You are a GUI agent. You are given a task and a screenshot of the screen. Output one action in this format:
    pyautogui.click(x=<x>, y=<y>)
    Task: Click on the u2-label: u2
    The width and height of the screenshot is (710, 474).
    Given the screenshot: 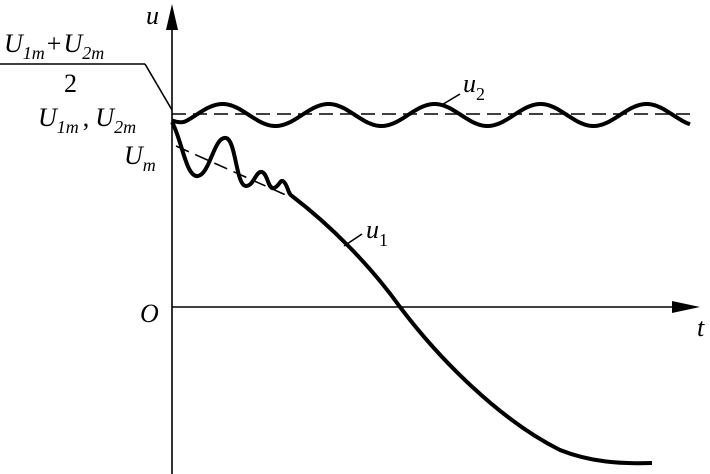 What is the action you would take?
    pyautogui.click(x=474, y=86)
    